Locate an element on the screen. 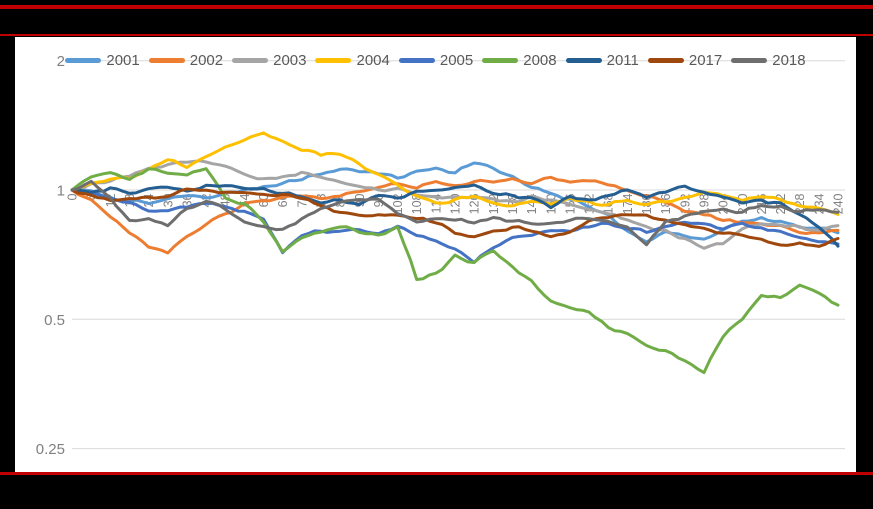 This screenshot has width=873, height=509. x-axis-tick-label: 174 is located at coordinates (628, 203).